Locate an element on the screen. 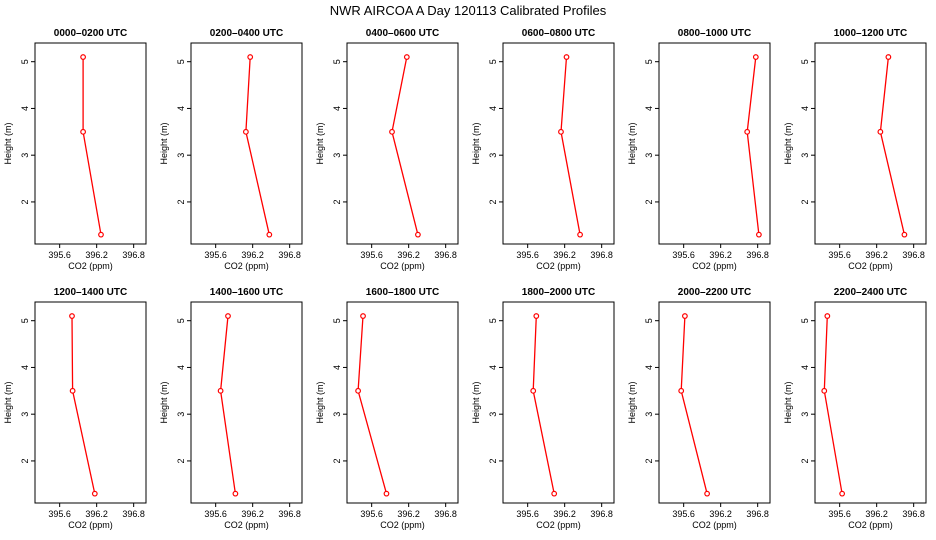 The image size is (936, 540). panel-title: 1200–1400 UTC is located at coordinates (90, 292).